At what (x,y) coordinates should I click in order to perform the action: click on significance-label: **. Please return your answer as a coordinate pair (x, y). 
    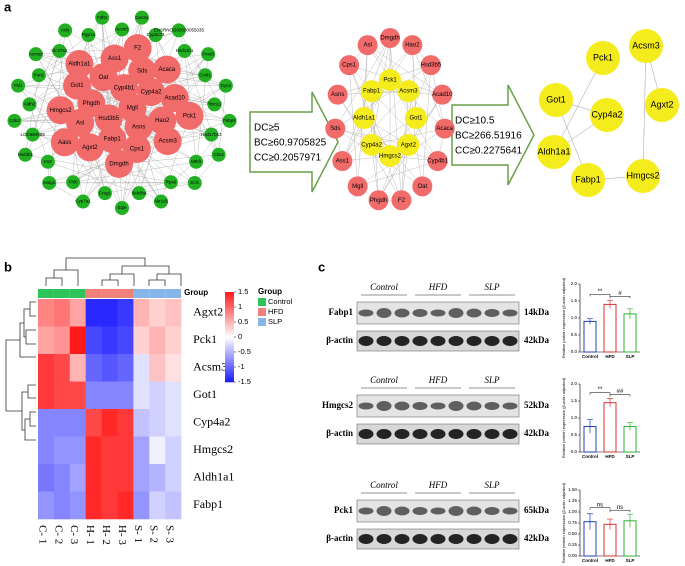
    Looking at the image, I should click on (600, 292).